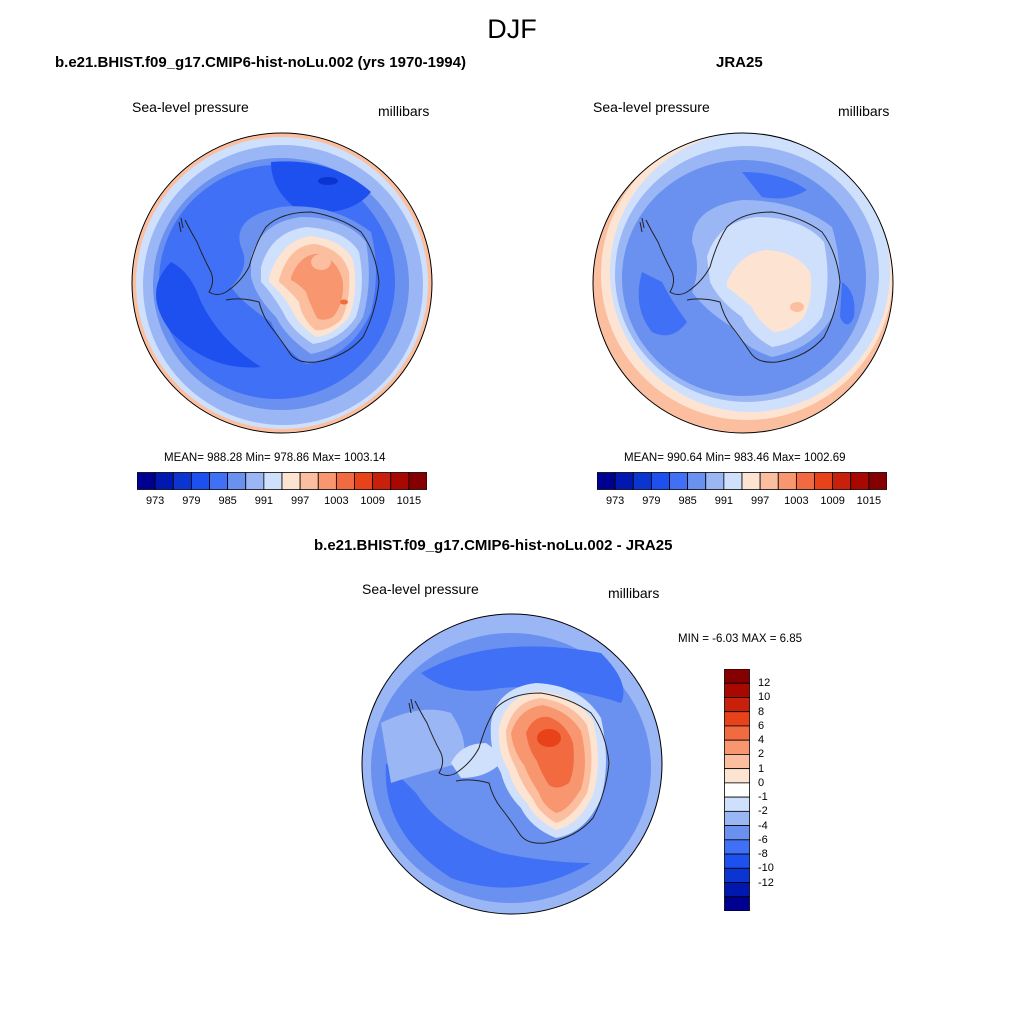 This screenshot has width=1024, height=1024. Describe the element at coordinates (766, 882) in the screenshot. I see `colorbar-tick-label: -12` at that location.